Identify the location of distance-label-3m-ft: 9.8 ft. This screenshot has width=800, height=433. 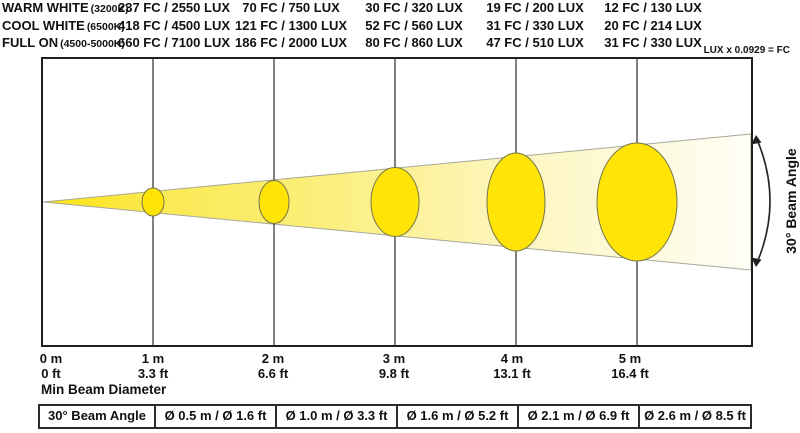
(394, 373).